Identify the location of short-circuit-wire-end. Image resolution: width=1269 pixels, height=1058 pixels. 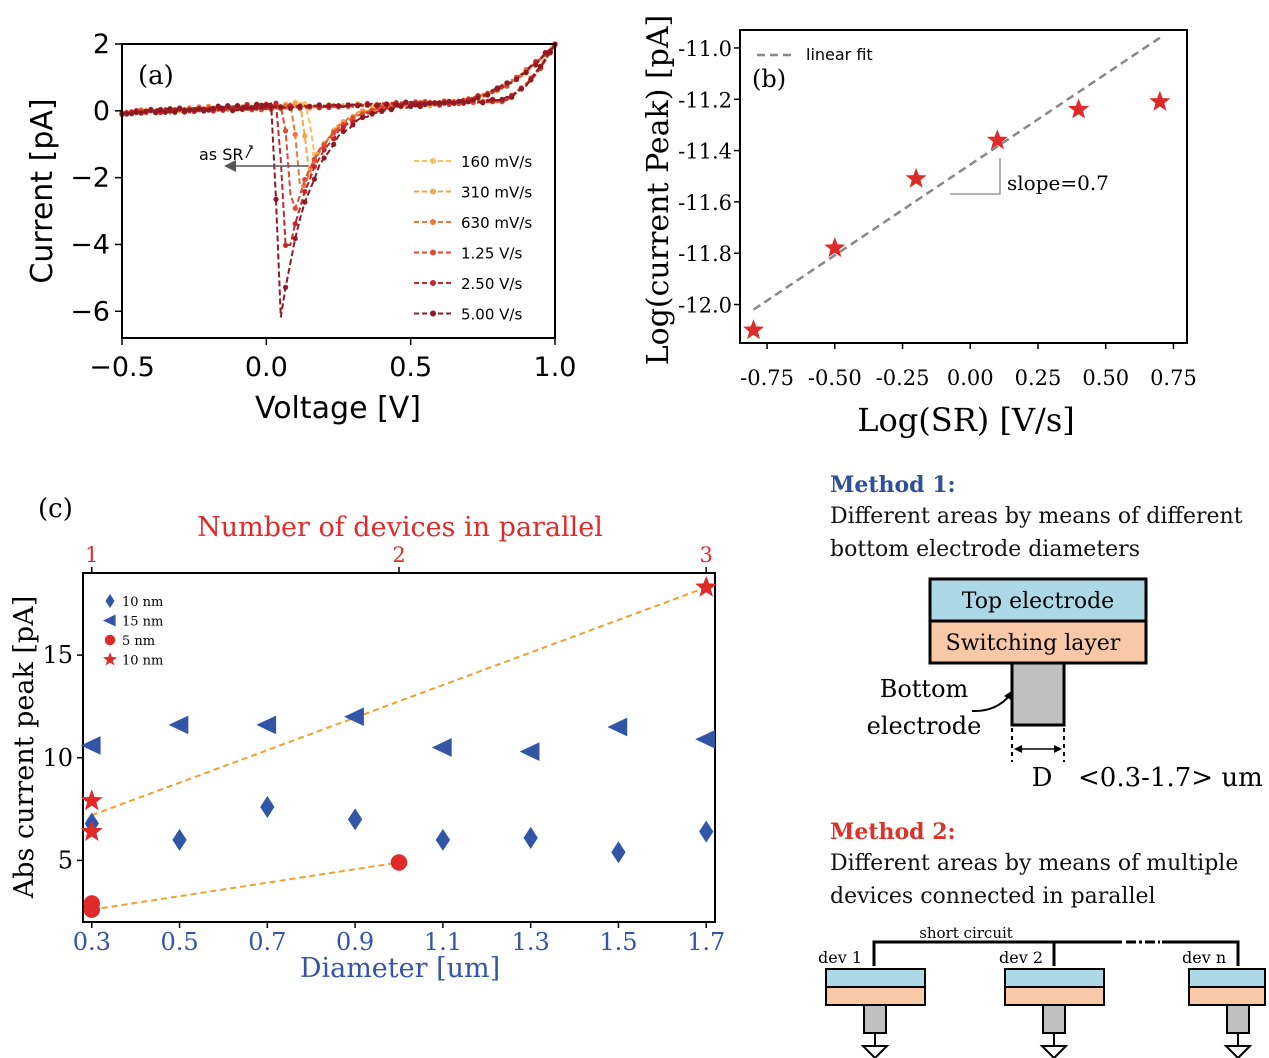
(1201, 953).